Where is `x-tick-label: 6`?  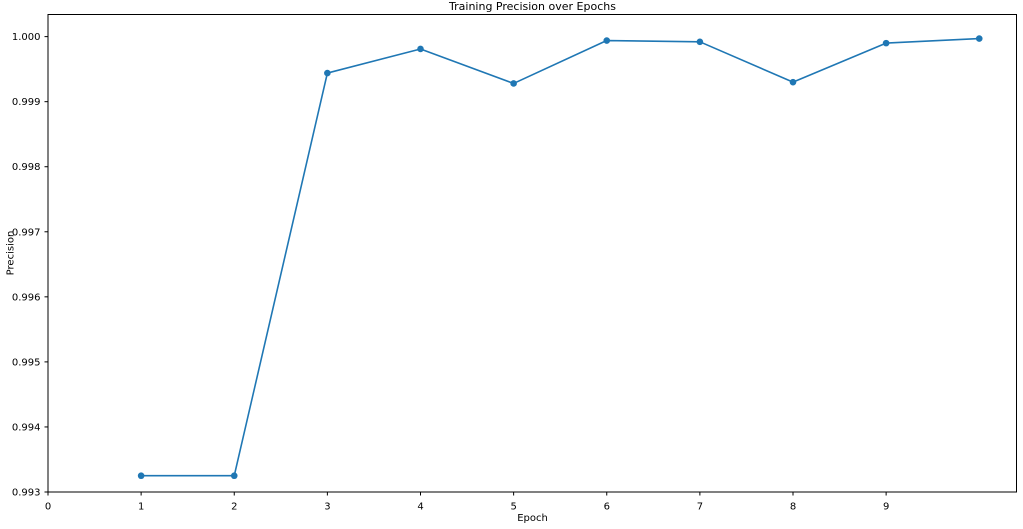
x-tick-label: 6 is located at coordinates (607, 507).